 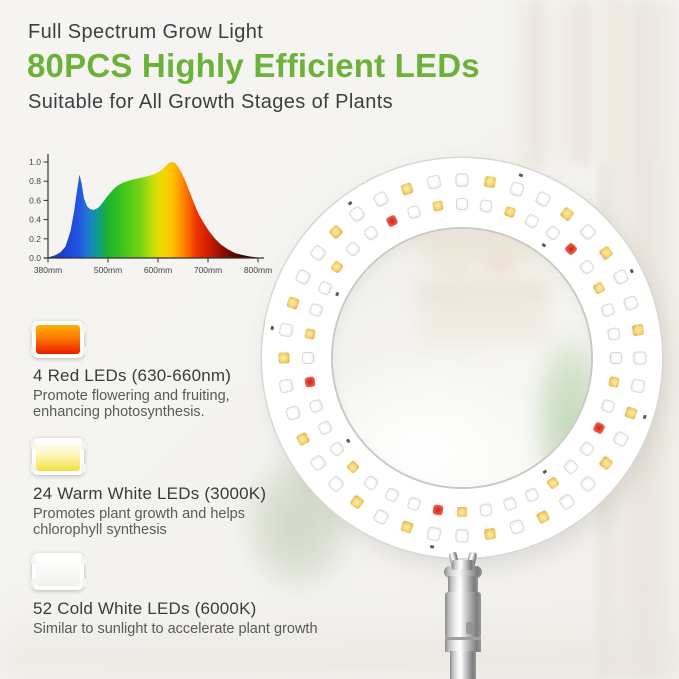 I want to click on warm-white-led-swatch-fill, so click(x=58, y=456).